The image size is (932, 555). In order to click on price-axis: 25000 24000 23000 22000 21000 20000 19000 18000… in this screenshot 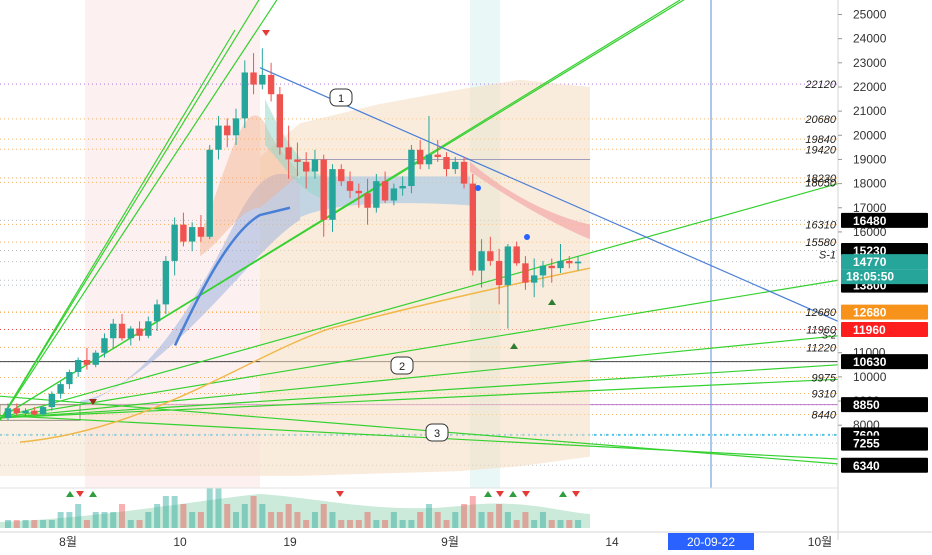, I will do `click(868, 275)`.